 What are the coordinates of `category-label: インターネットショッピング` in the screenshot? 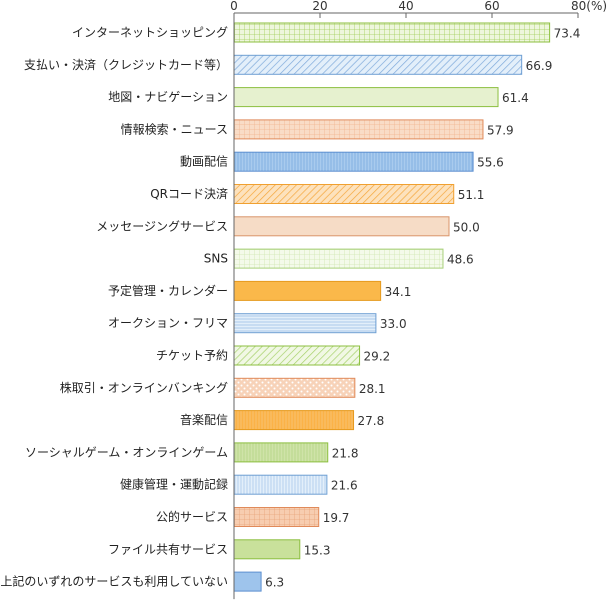 It's located at (150, 33).